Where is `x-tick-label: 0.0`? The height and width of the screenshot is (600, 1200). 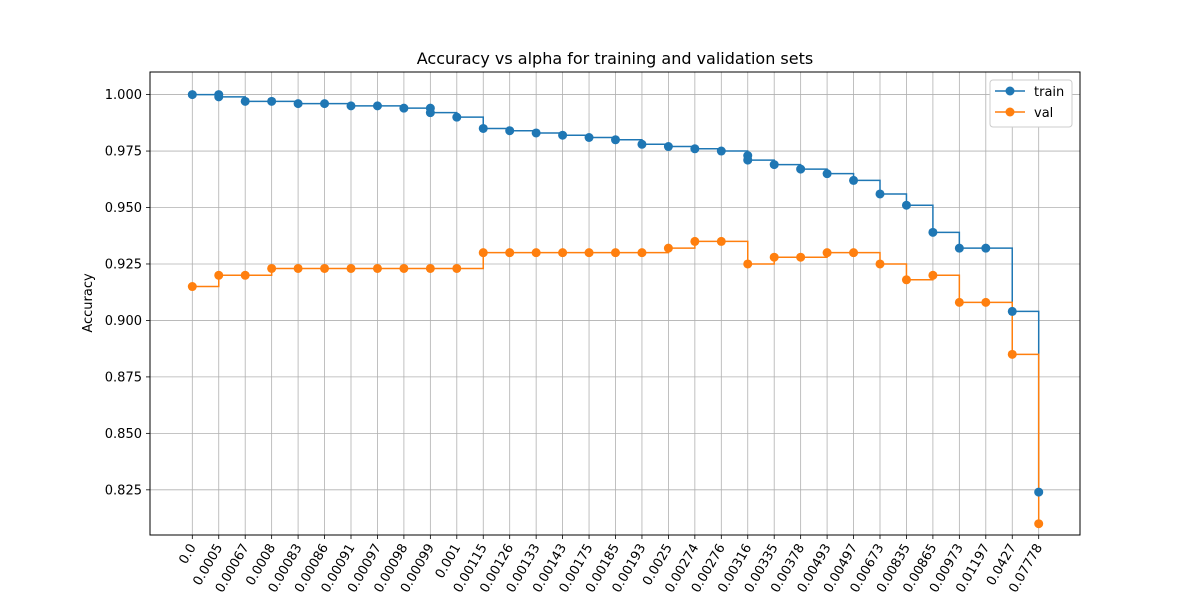 x-tick-label: 0.0 is located at coordinates (187, 554).